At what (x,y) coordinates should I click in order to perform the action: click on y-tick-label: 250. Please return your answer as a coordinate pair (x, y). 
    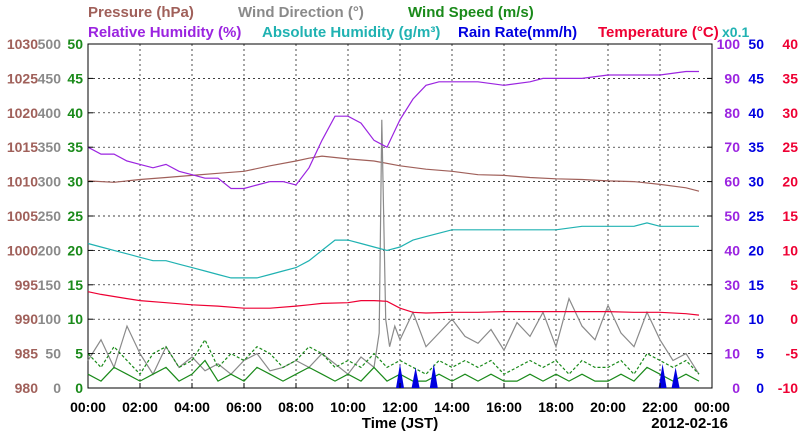
    Looking at the image, I should click on (50, 216).